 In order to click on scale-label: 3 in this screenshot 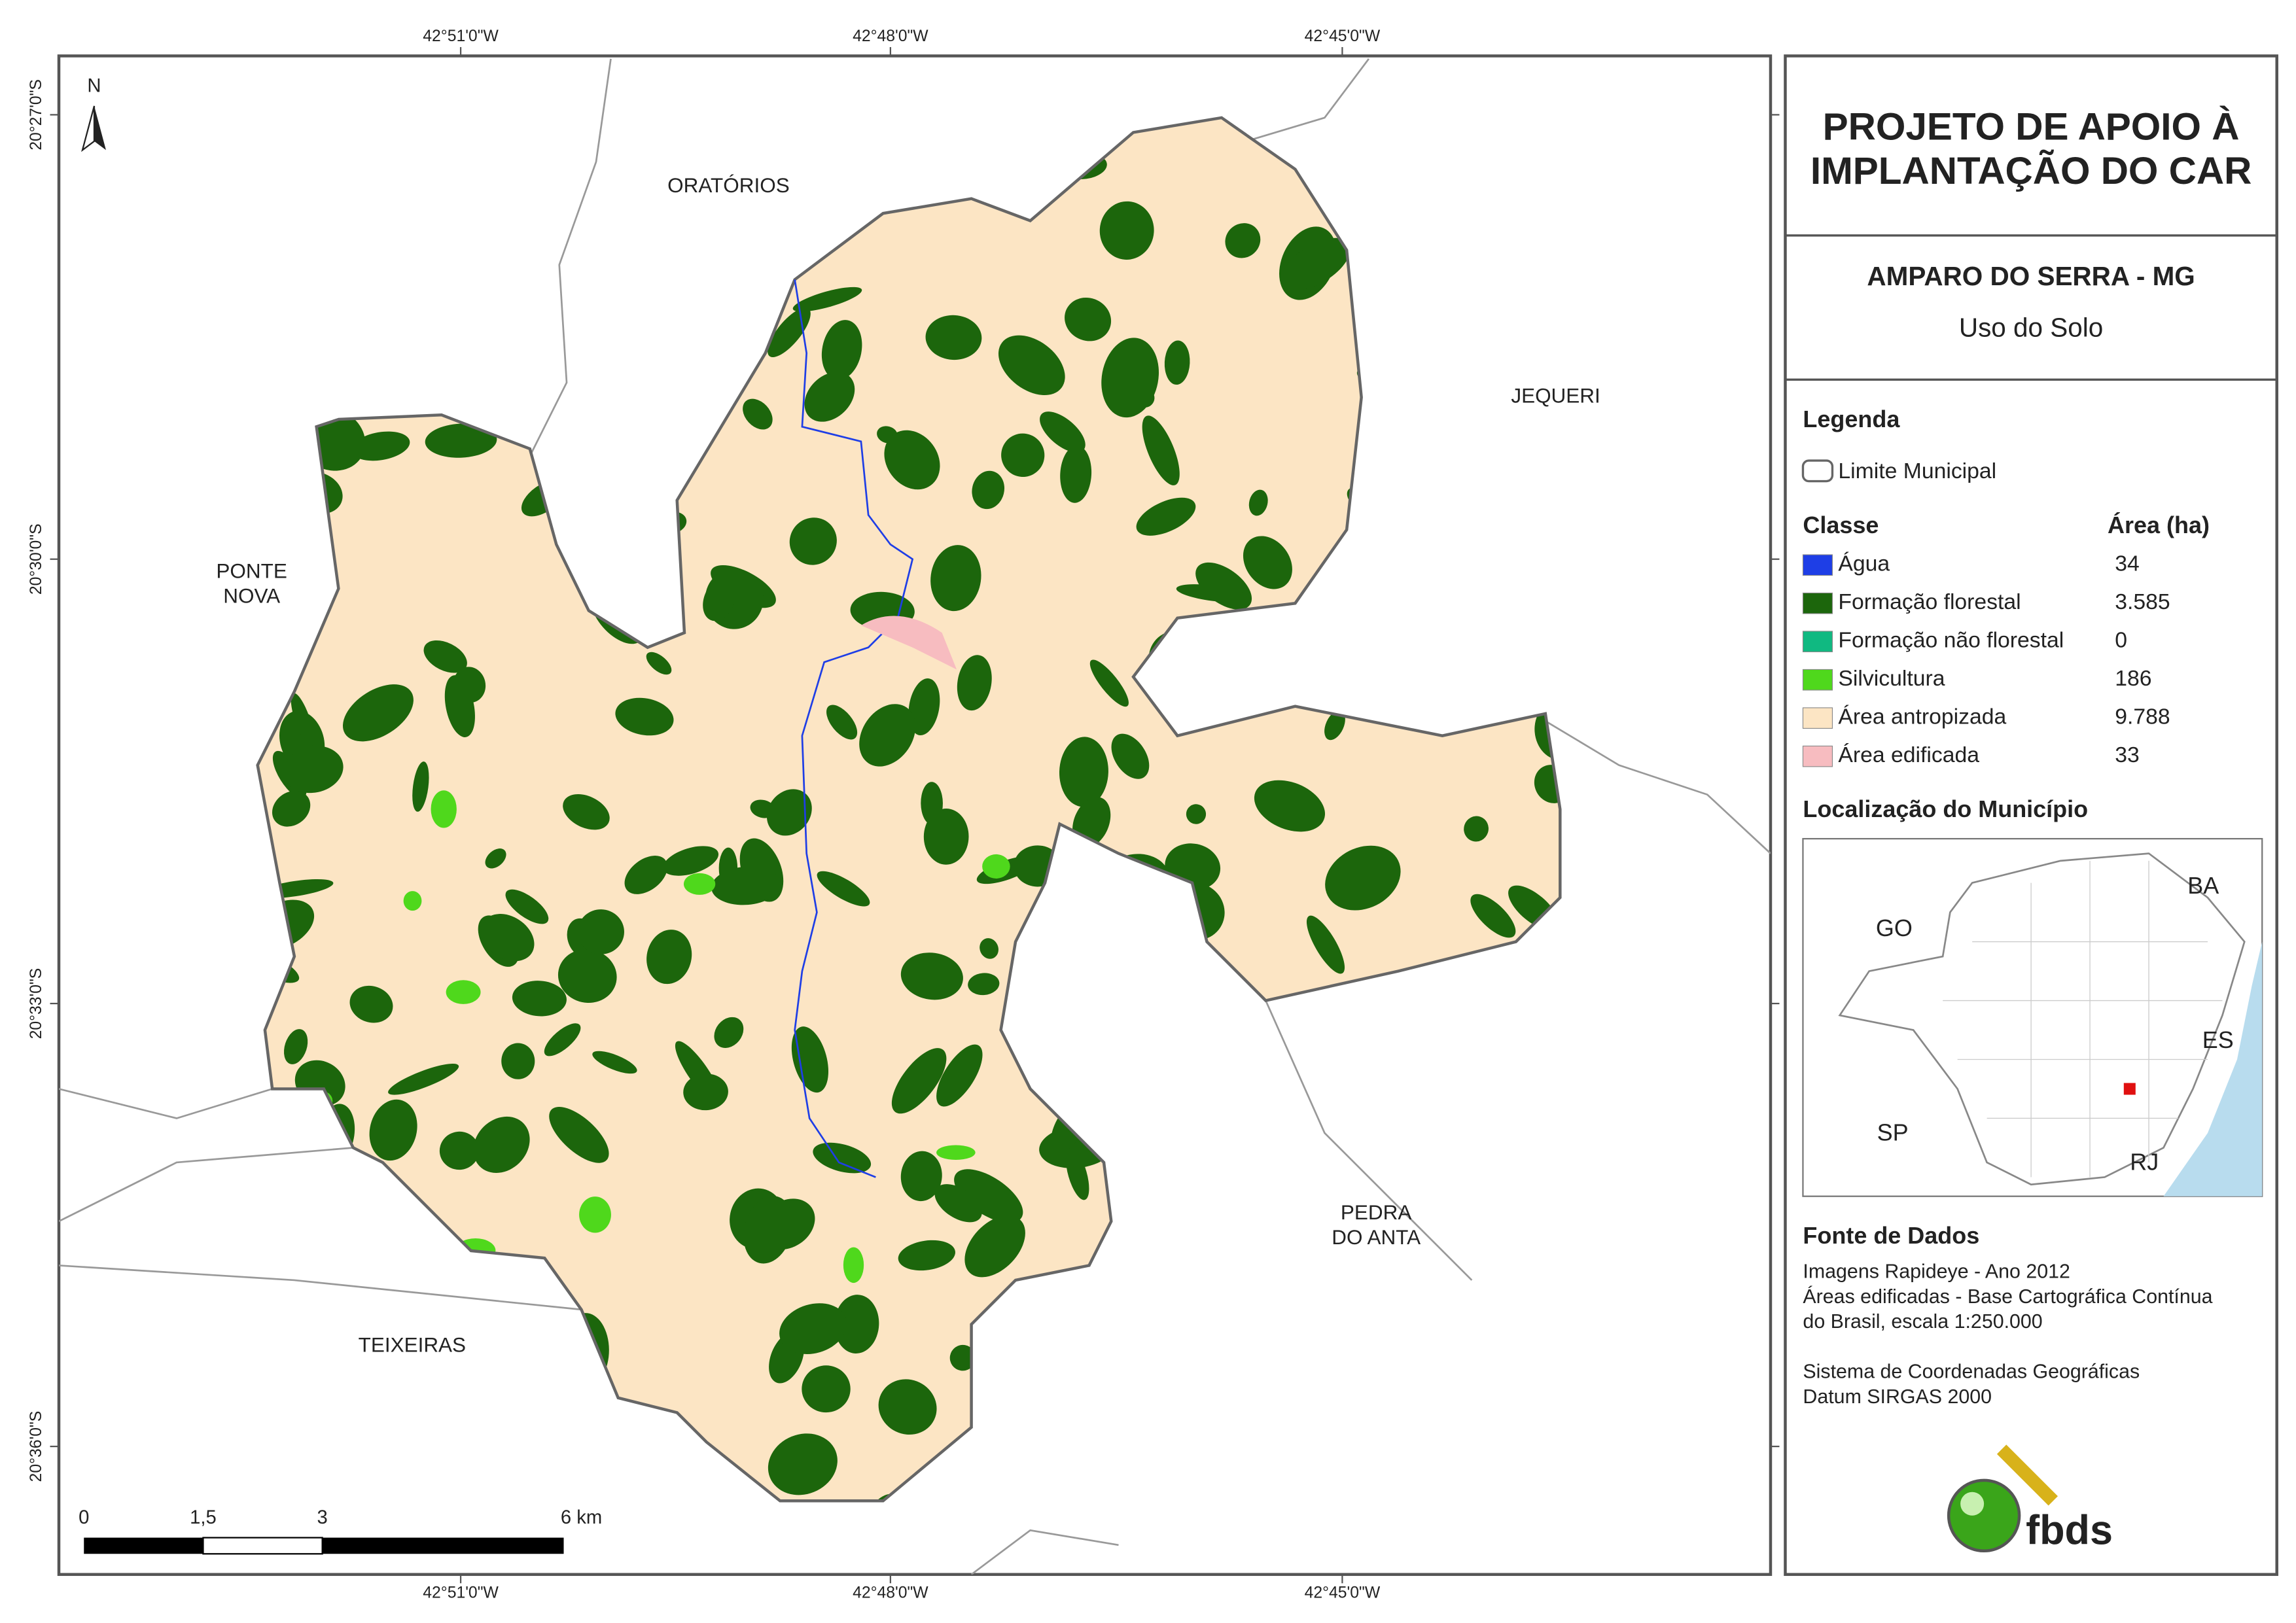, I will do `click(322, 1518)`.